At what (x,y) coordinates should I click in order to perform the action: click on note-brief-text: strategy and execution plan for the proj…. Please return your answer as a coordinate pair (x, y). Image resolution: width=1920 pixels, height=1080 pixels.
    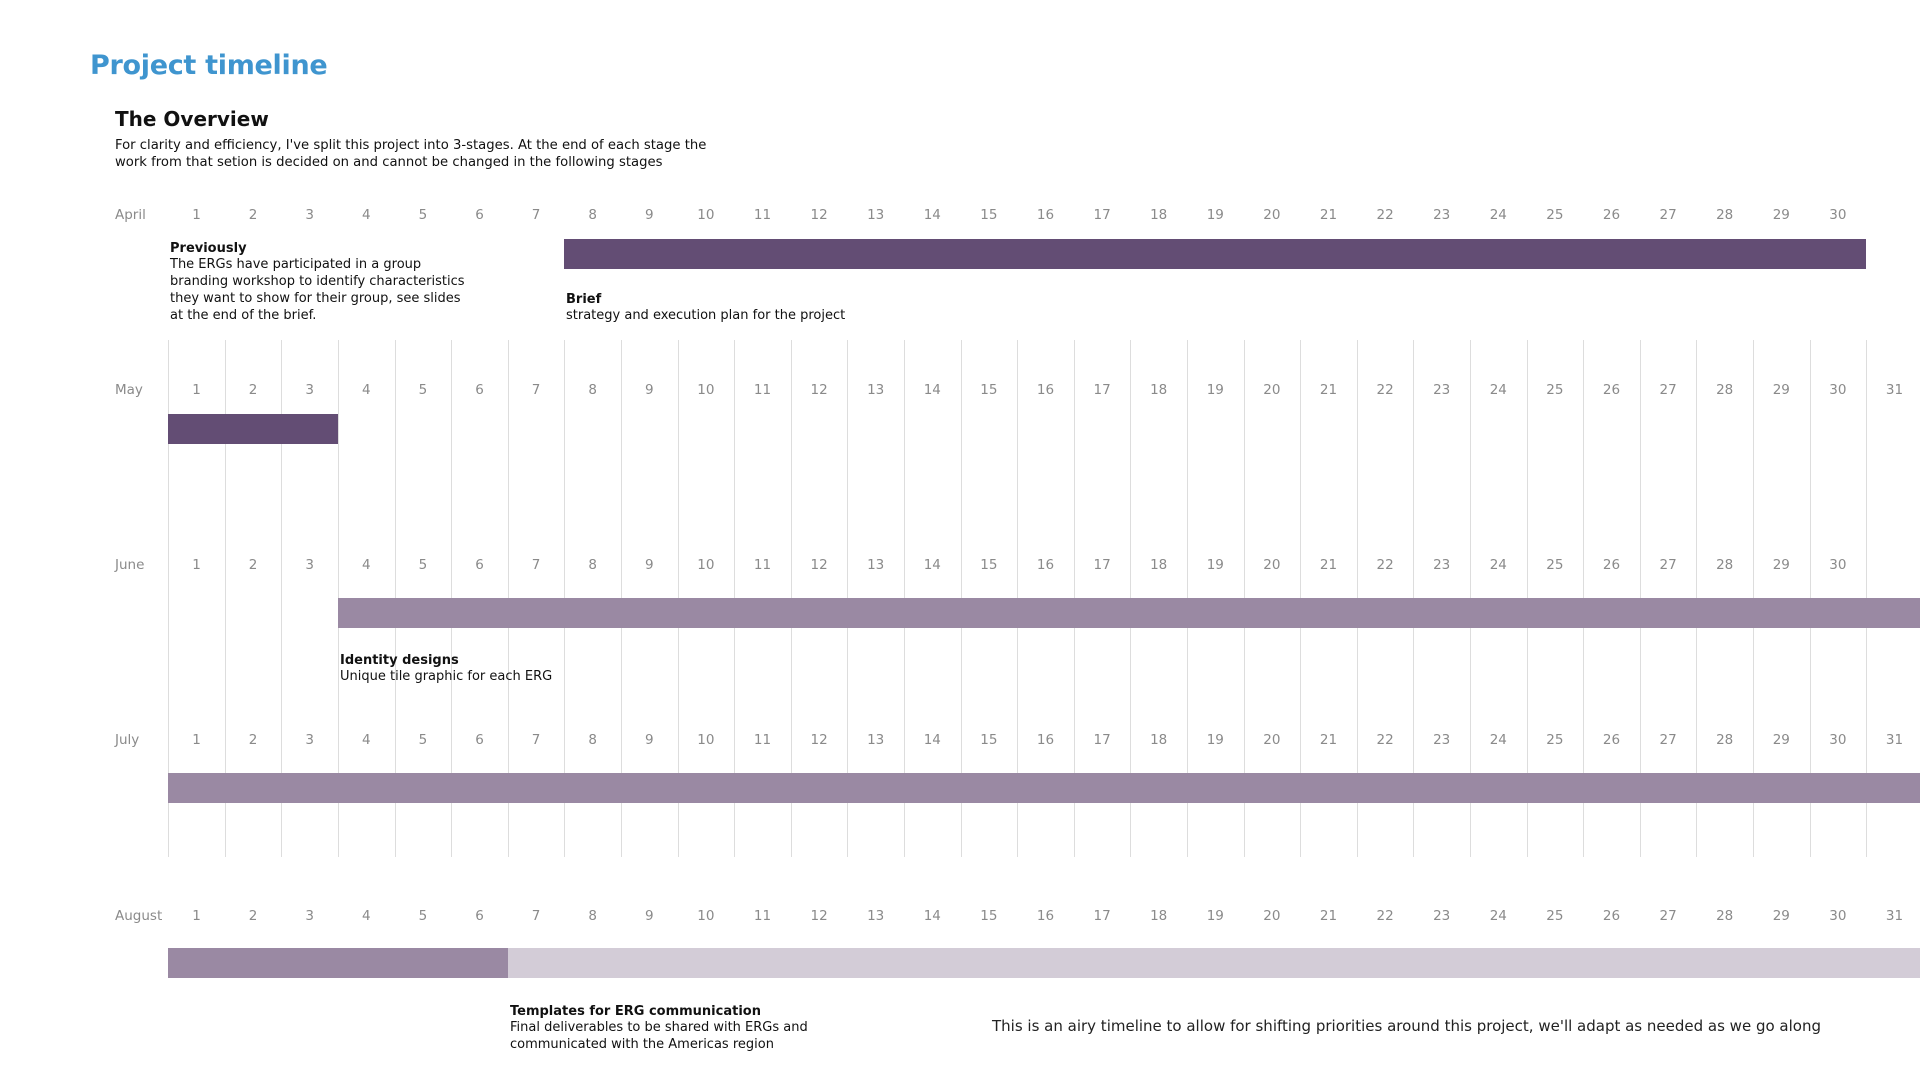
    Looking at the image, I should click on (706, 315).